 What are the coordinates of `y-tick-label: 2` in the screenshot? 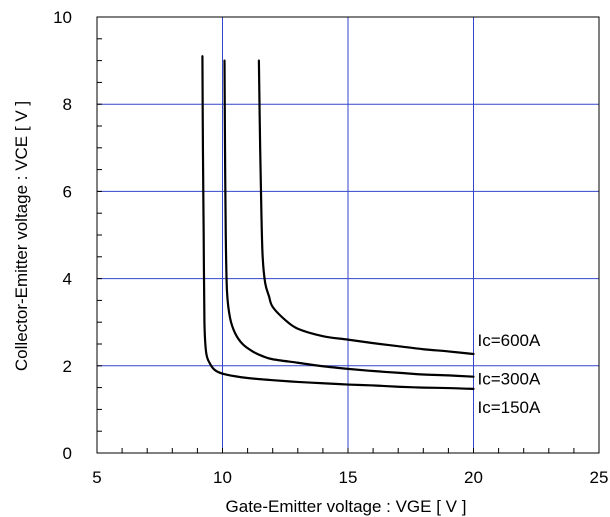 It's located at (67, 366).